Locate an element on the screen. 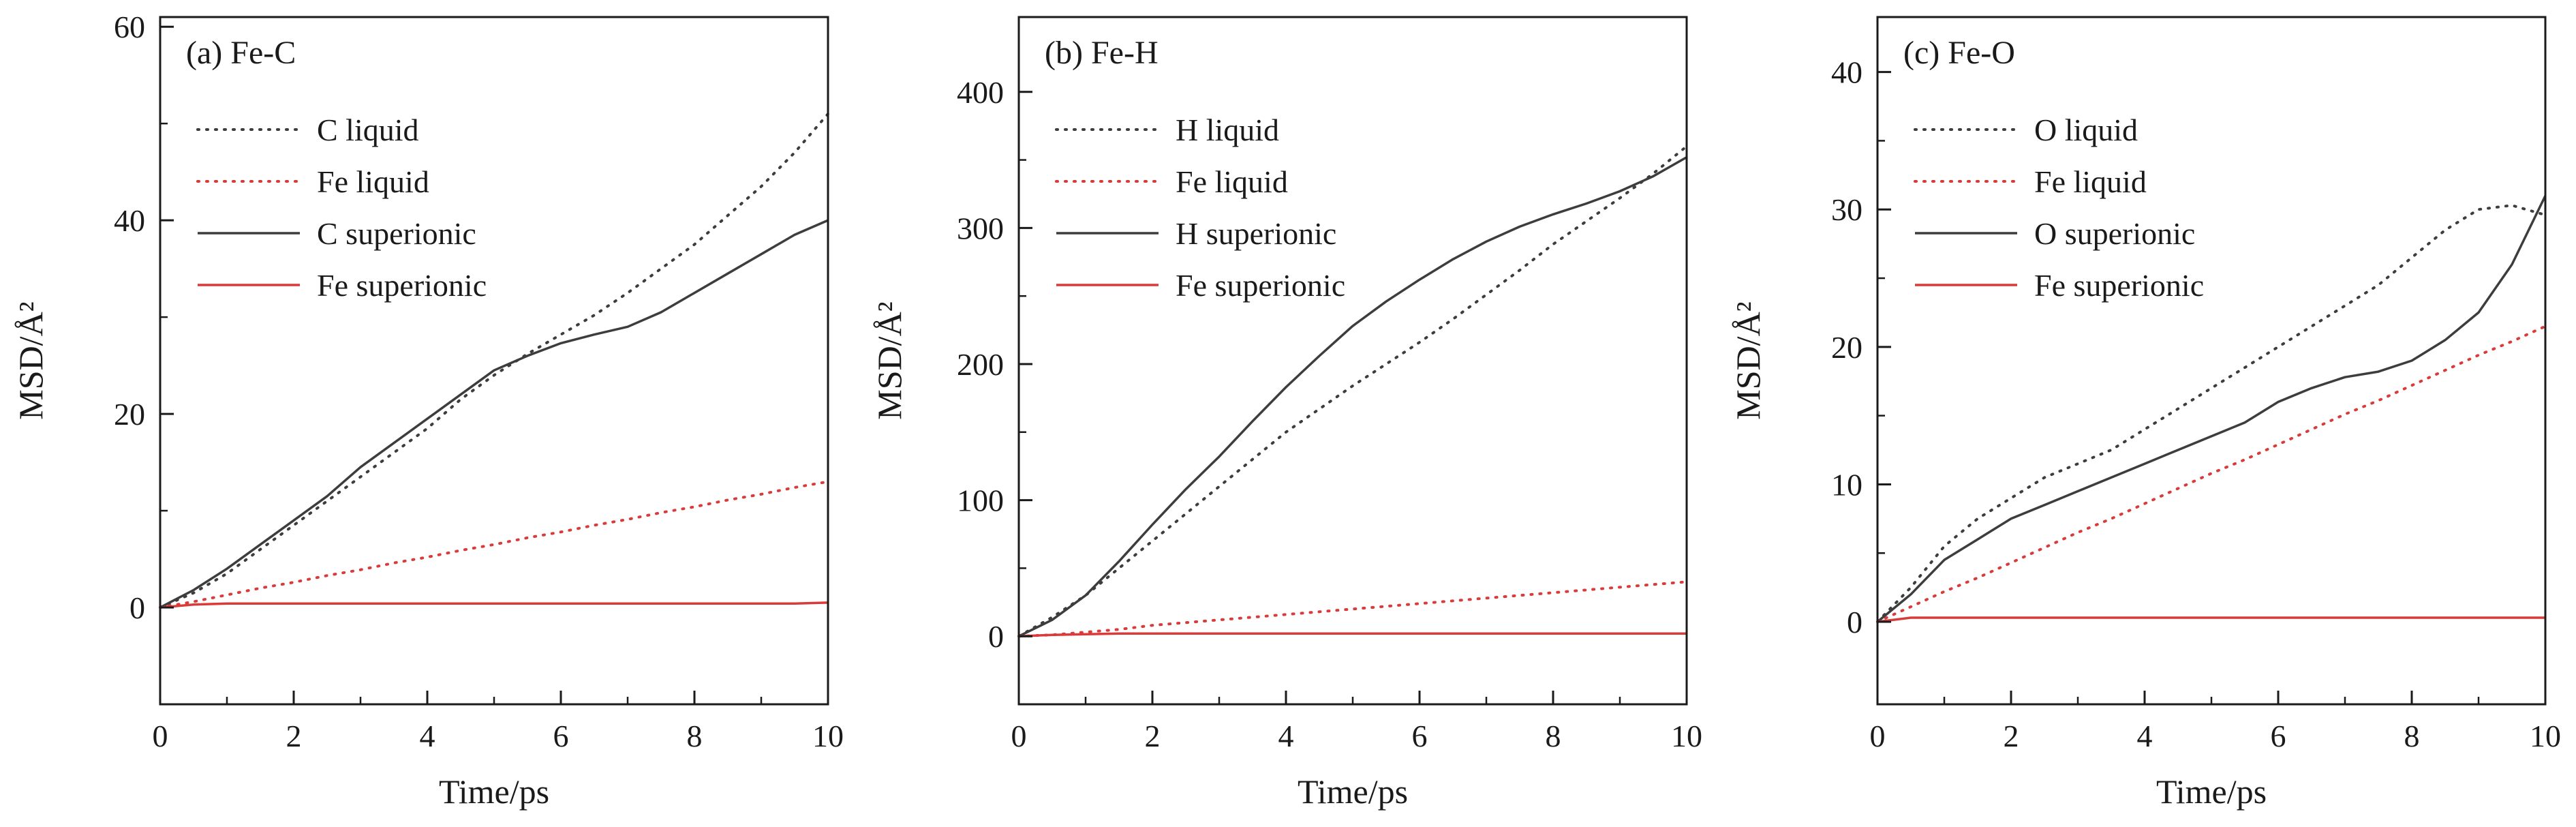  legend-label-h-superionic: H superionic is located at coordinates (1256, 233).